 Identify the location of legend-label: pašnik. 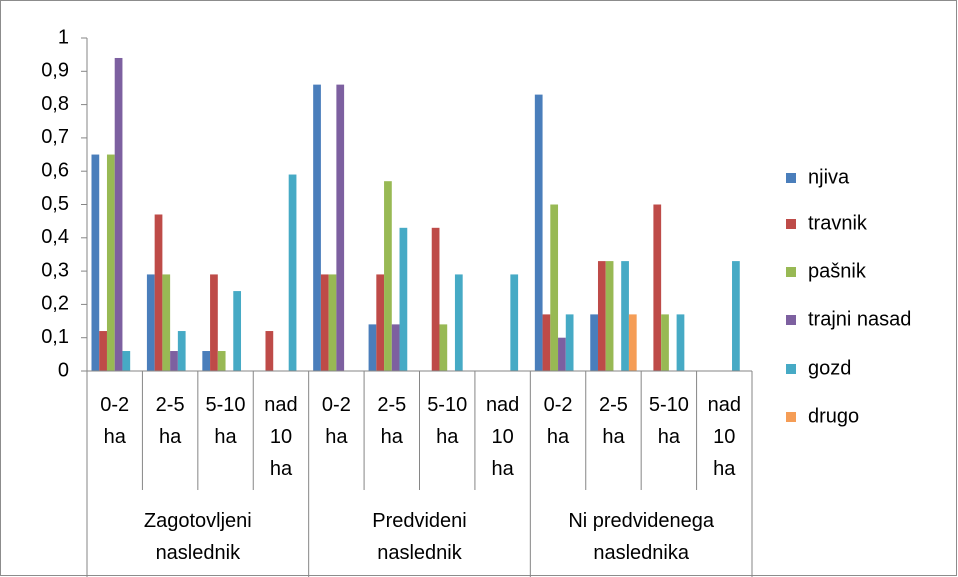
(837, 271).